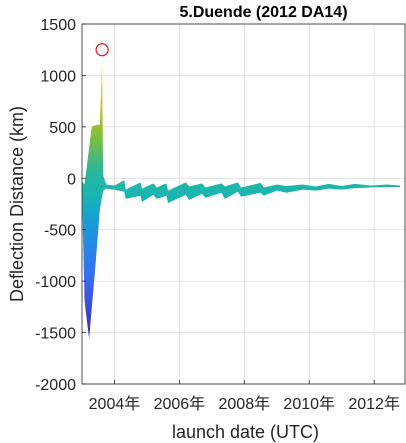  What do you see at coordinates (309, 404) in the screenshot?
I see `x-tick-label: 2010年` at bounding box center [309, 404].